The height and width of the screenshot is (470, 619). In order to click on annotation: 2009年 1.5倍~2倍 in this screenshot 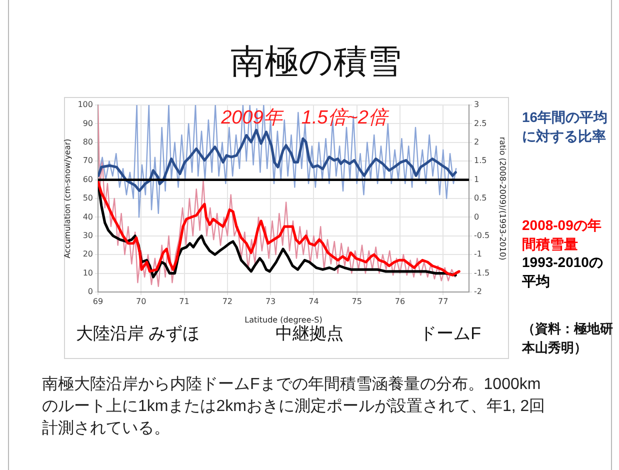, I will do `click(305, 117)`.